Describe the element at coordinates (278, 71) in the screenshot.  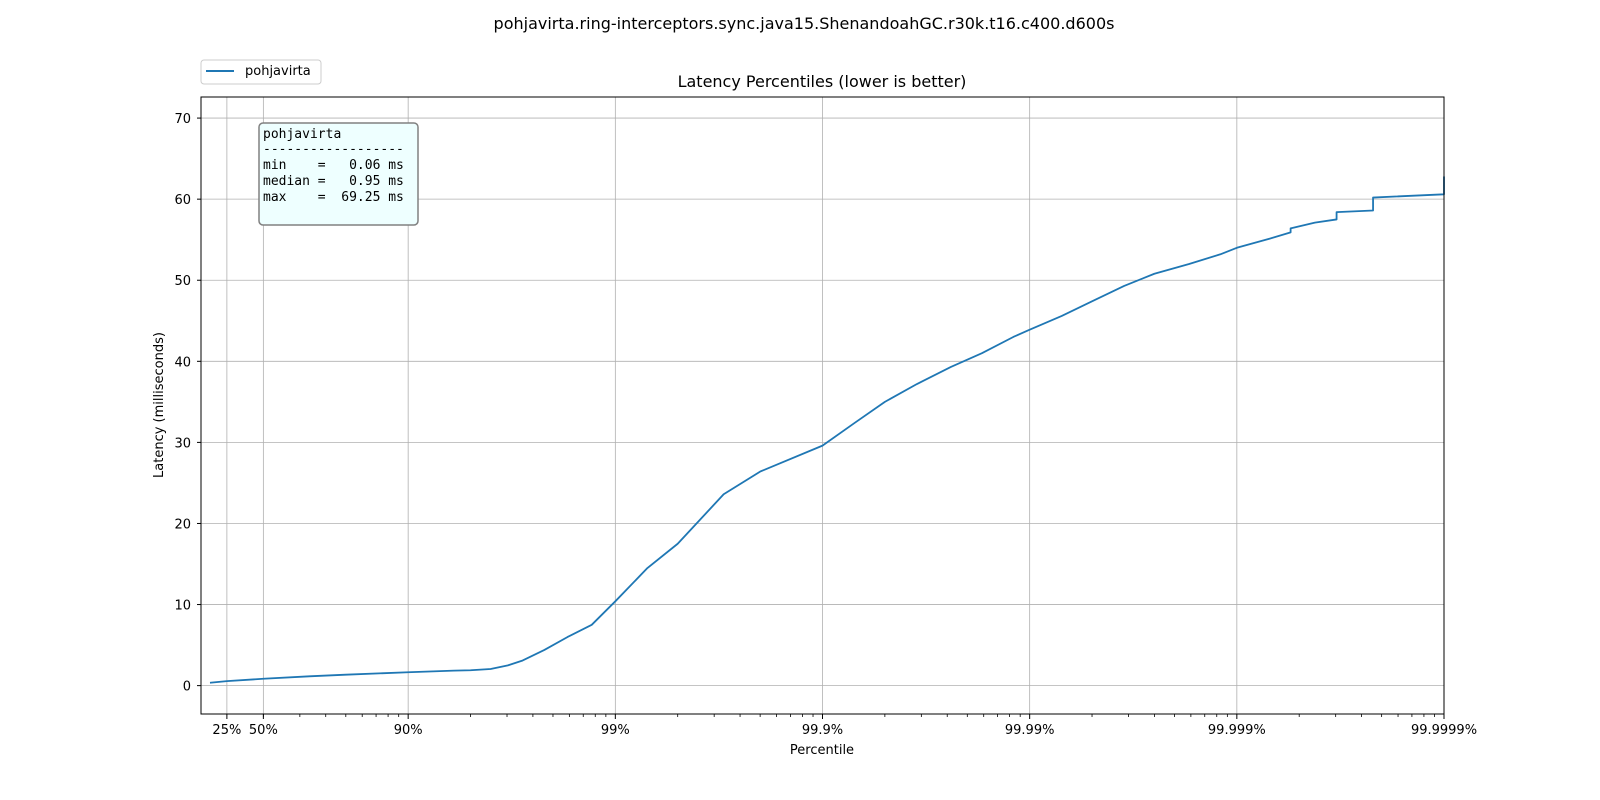
I see `legend-entry-label: pohjavirta` at that location.